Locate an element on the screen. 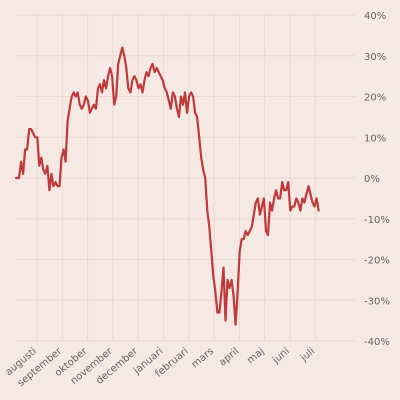 This screenshot has width=400, height=400. y-tick-label: -30% is located at coordinates (377, 301).